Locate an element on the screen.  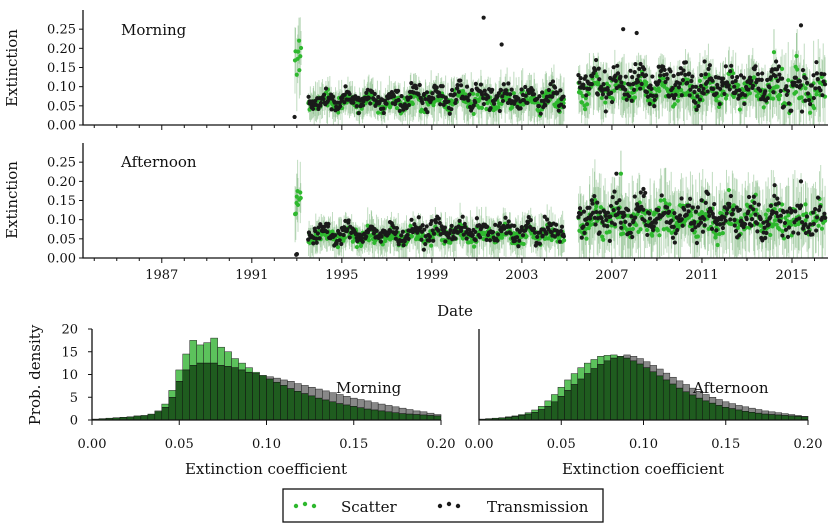
x-tick-label: 1991 is located at coordinates (251, 275).